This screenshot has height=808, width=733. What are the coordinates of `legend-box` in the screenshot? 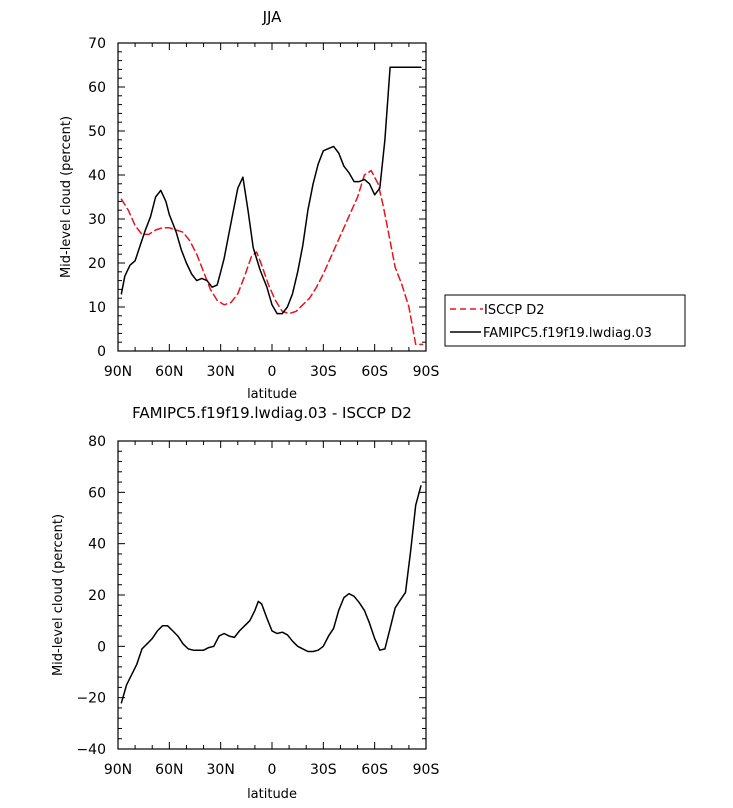 It's located at (565, 320).